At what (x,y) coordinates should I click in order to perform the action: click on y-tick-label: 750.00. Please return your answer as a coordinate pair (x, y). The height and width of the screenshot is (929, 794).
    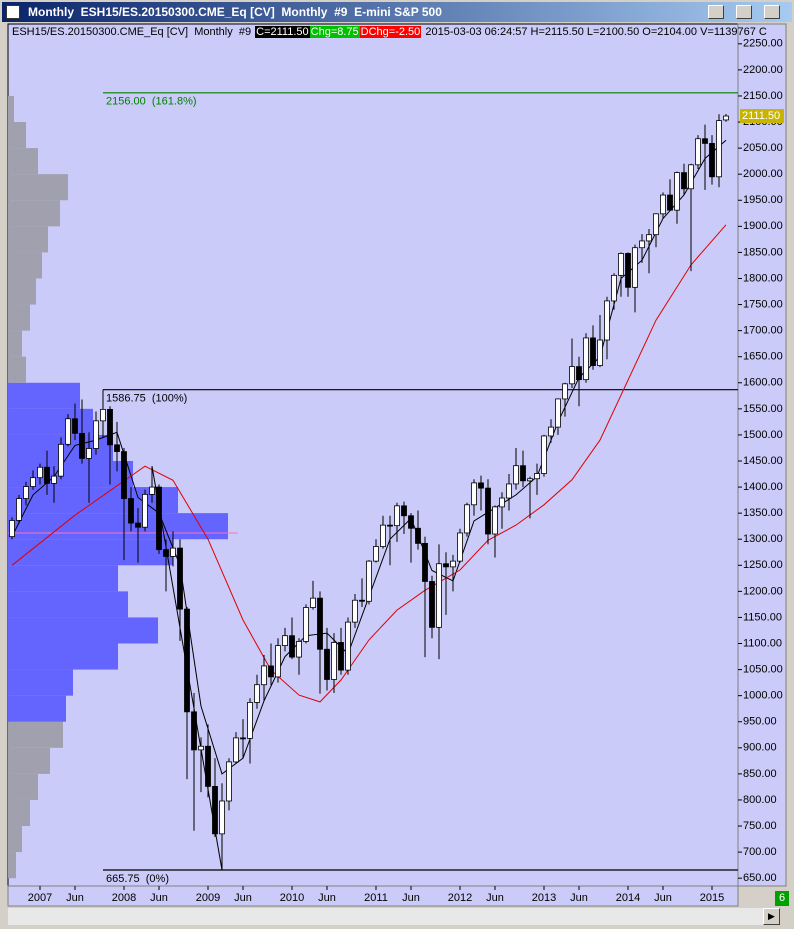
    Looking at the image, I should click on (760, 826).